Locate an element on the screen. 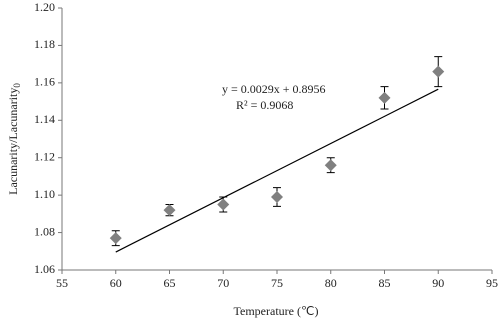 The height and width of the screenshot is (324, 500). y-tick-label: 1.12 is located at coordinates (44, 156).